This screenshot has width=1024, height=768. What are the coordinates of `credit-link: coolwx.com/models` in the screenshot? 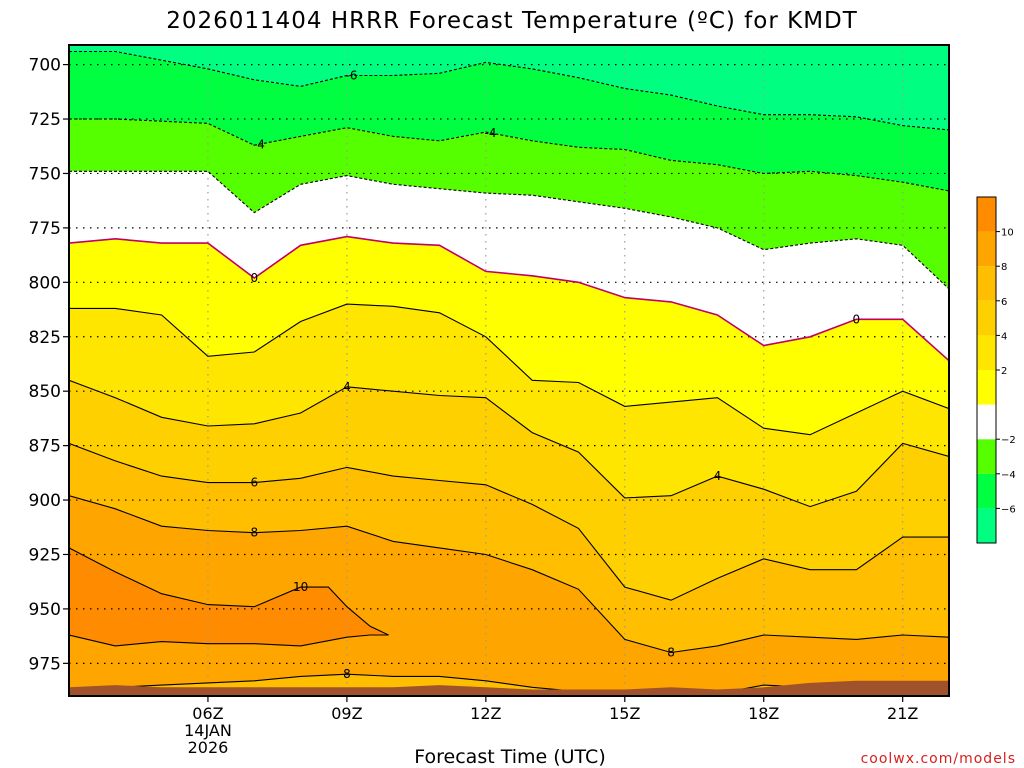 It's located at (938, 759).